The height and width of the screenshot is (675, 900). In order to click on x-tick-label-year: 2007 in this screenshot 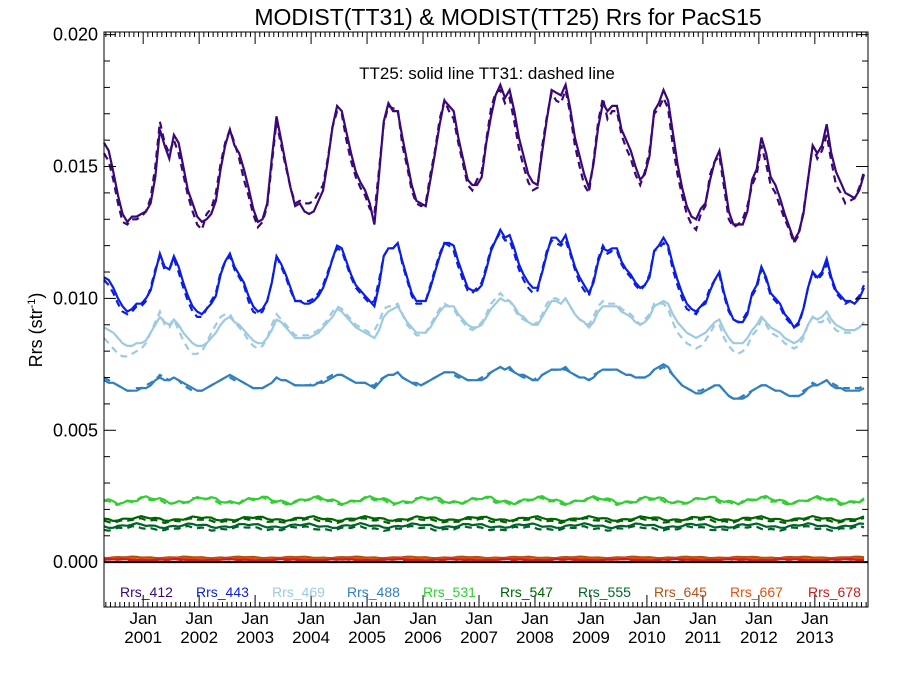, I will do `click(479, 637)`.